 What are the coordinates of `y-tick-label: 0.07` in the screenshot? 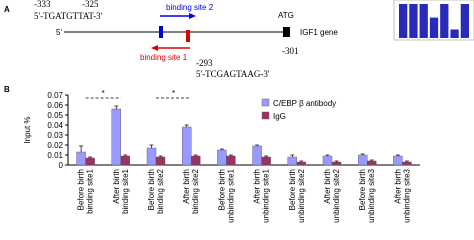 It's located at (55, 95).